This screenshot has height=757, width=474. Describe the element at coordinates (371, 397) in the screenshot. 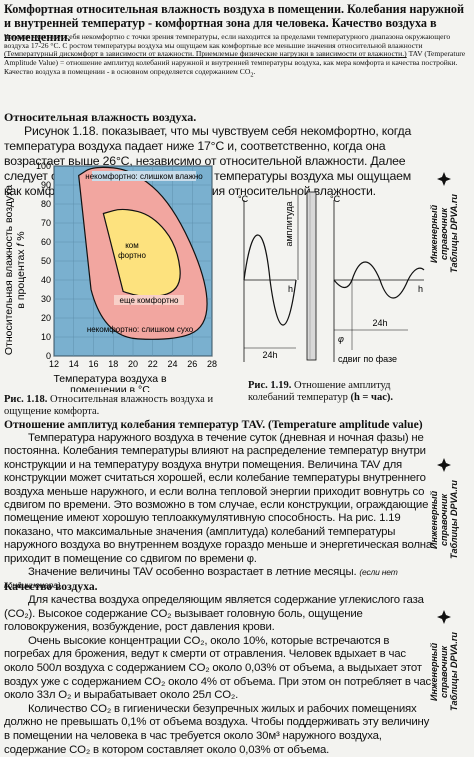

I see `figure-119-note: (h = час).` at that location.